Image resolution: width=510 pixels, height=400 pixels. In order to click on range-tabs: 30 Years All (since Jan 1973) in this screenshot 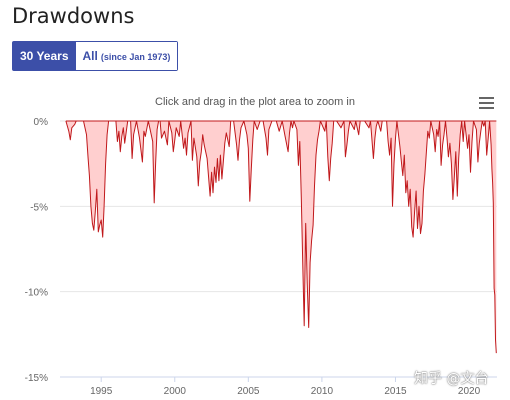, I will do `click(95, 56)`.